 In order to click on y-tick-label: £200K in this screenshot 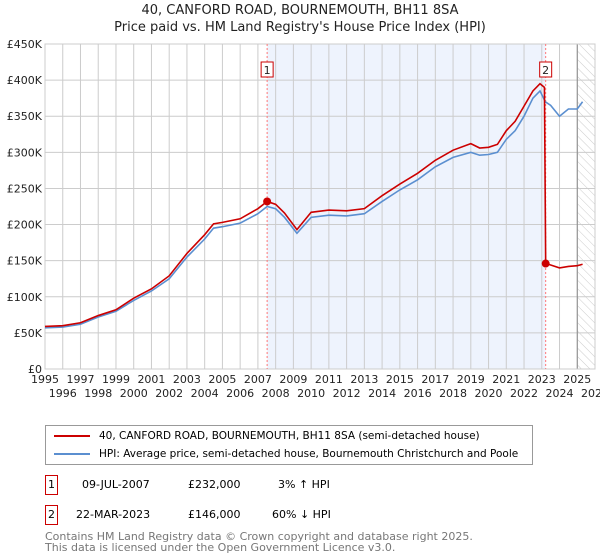, I will do `click(25, 225)`.